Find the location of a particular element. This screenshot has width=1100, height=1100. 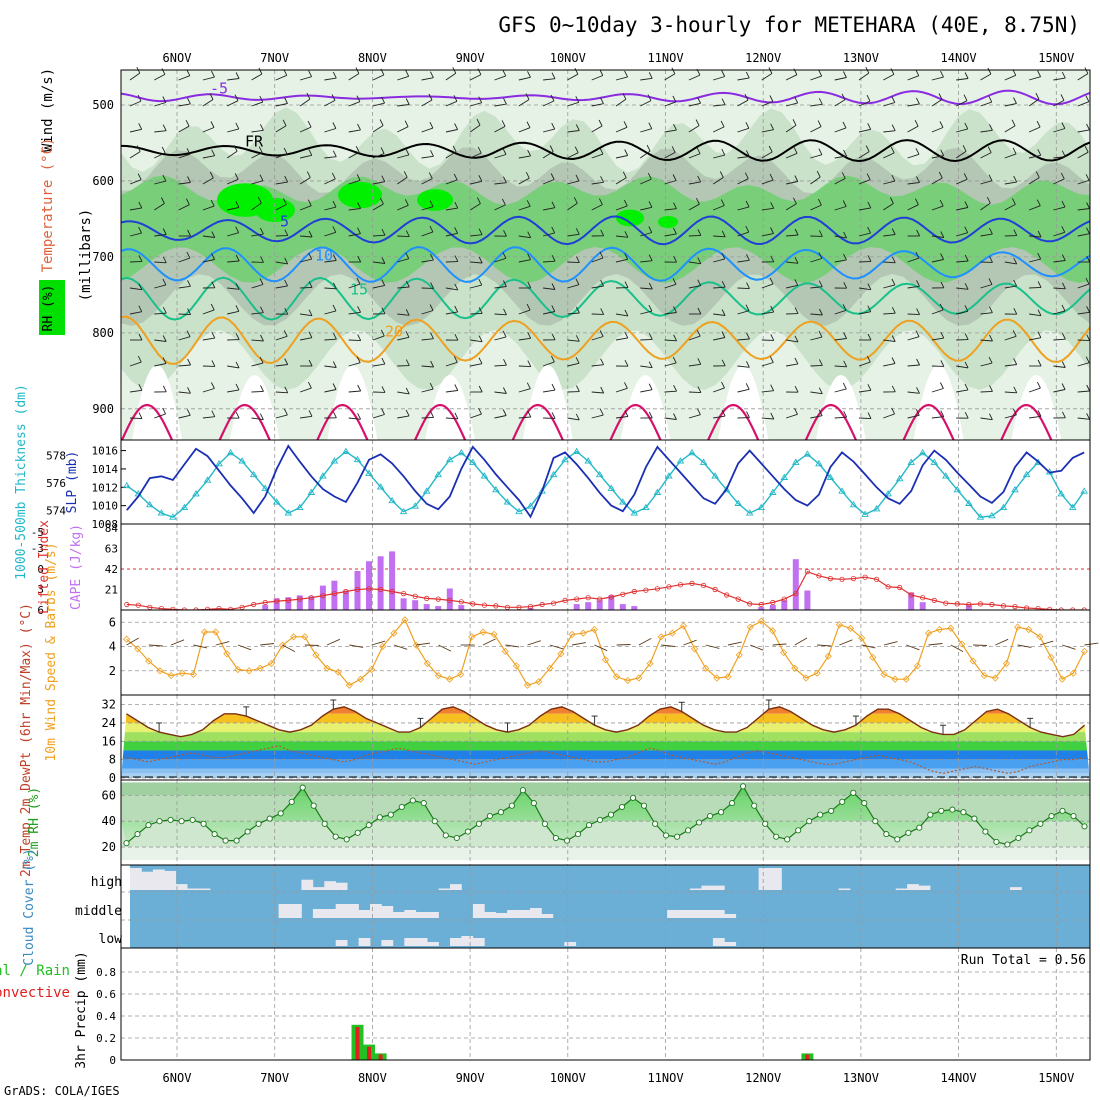

cloud-clear-sky is located at coordinates (610, 906).